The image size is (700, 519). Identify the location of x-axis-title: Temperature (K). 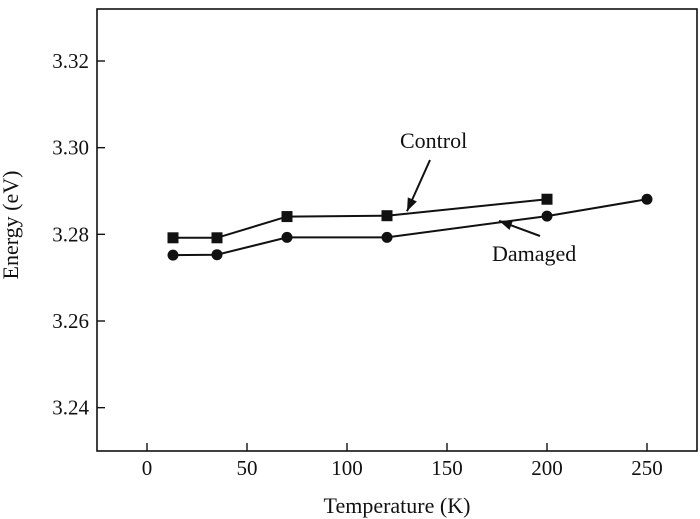
(397, 505).